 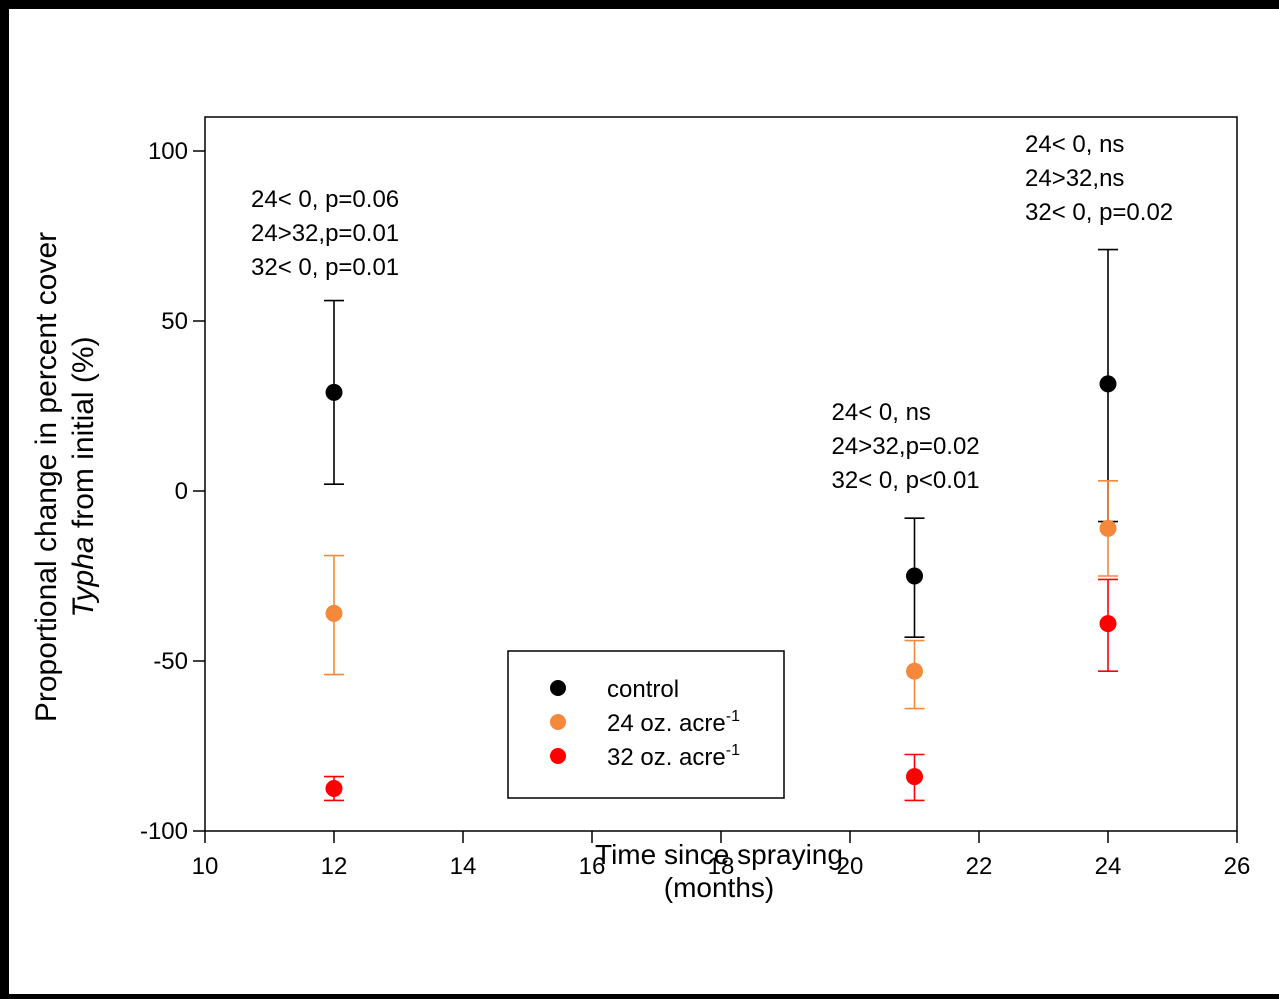 I want to click on y-axis-label-line2: Typha from initial (%), so click(x=83, y=476).